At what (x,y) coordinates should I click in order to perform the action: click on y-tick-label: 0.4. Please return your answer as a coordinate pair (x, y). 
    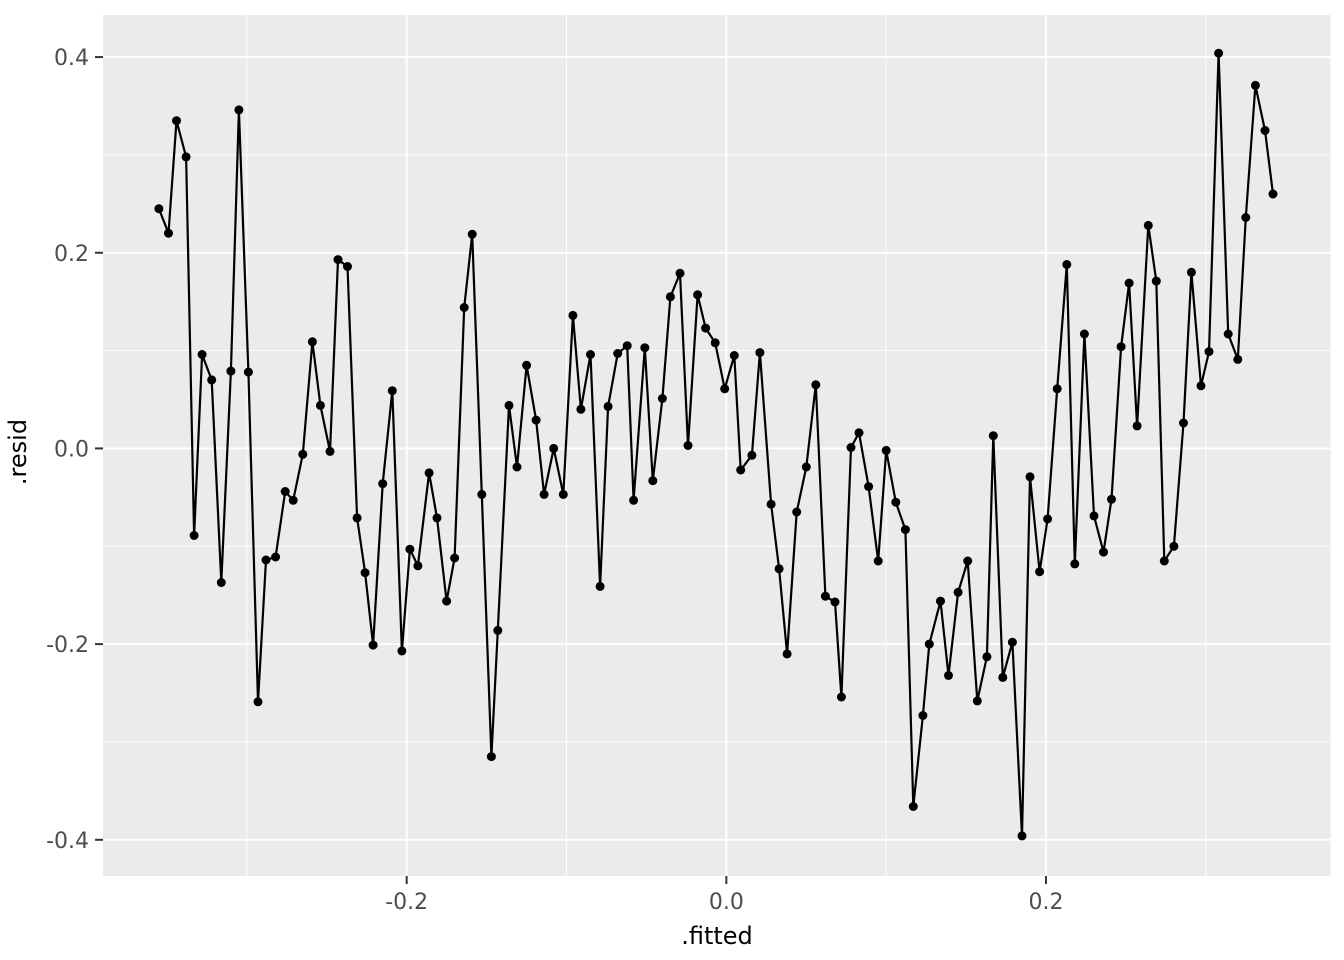
    Looking at the image, I should click on (71, 58).